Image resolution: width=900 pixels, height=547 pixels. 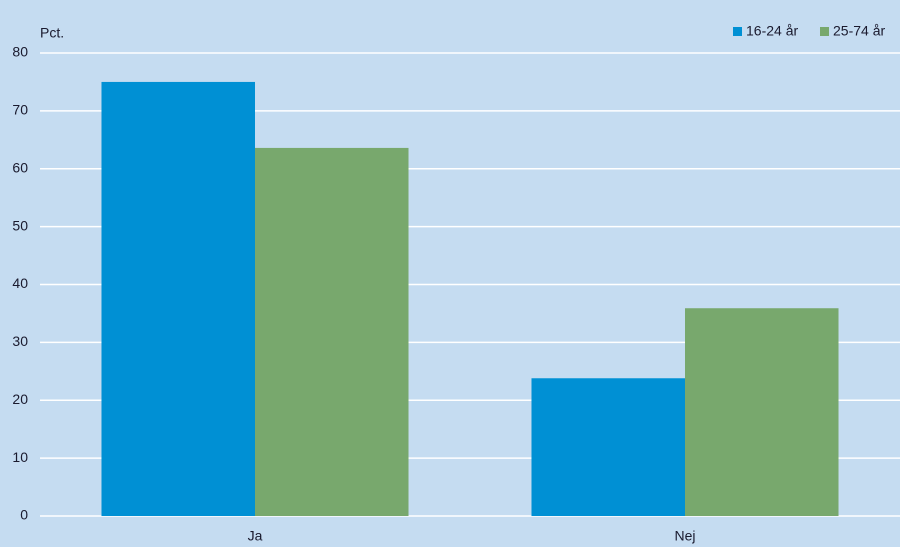 I want to click on legend-label: 25-74 år, so click(x=859, y=31).